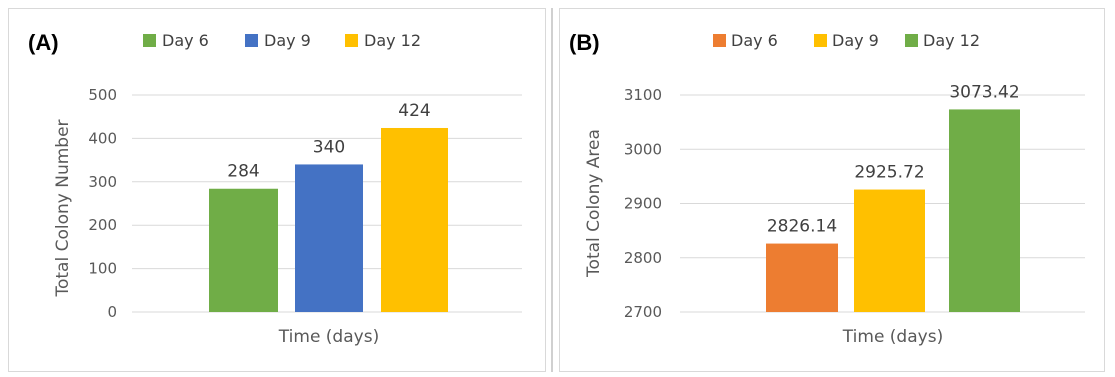 This screenshot has width=1115, height=377. I want to click on chart-b-y-axis-title: Total Colony Area, so click(594, 203).